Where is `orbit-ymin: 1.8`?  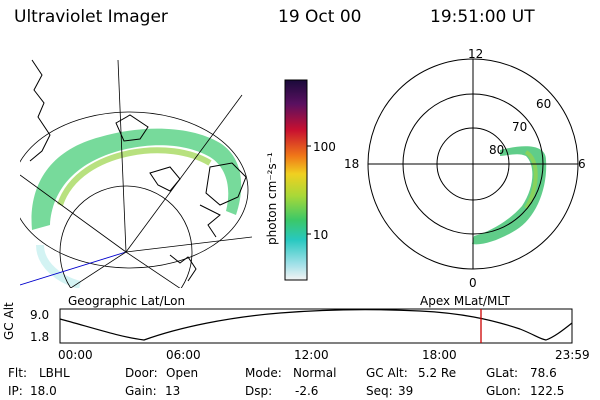 orbit-ymin: 1.8 is located at coordinates (40, 337).